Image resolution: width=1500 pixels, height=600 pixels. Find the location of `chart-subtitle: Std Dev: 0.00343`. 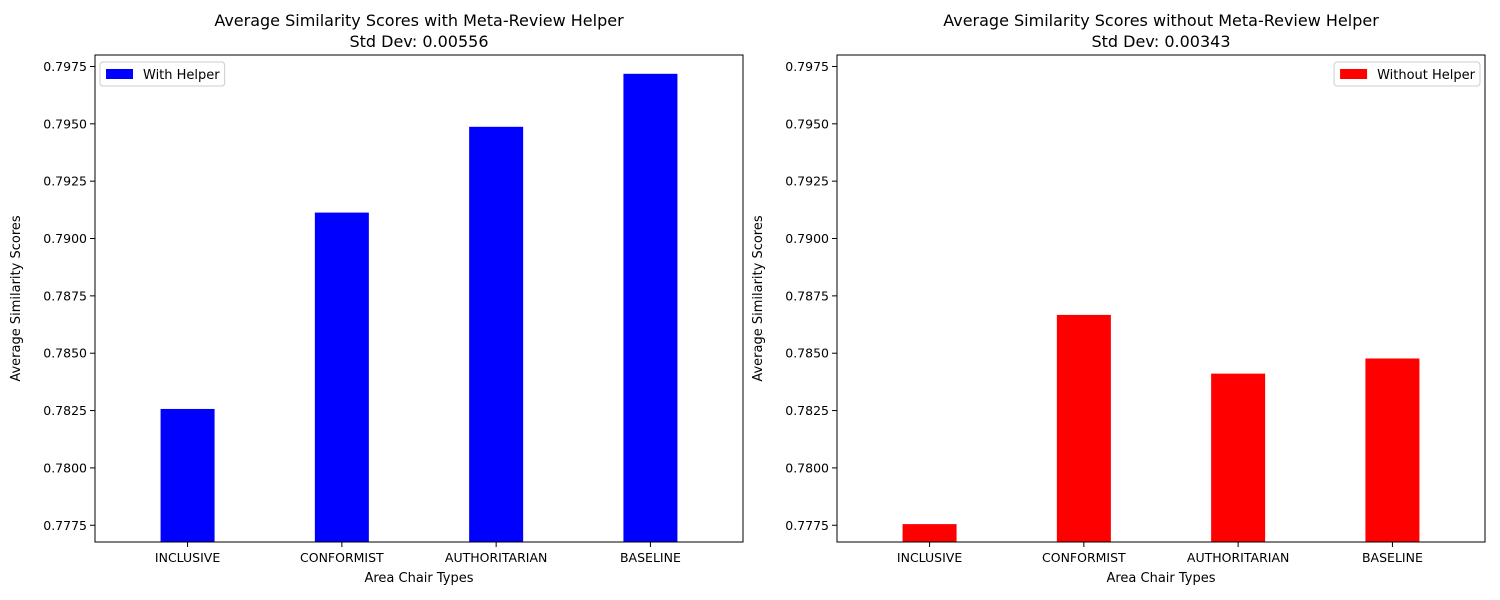

chart-subtitle: Std Dev: 0.00343 is located at coordinates (1160, 41).